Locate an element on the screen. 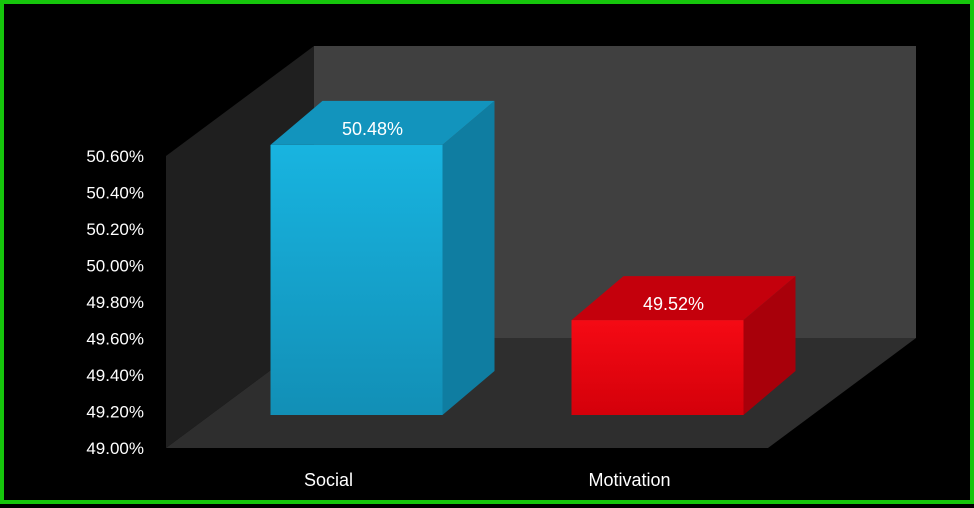 The height and width of the screenshot is (508, 974). y-tick-label: 49.00% is located at coordinates (115, 448).